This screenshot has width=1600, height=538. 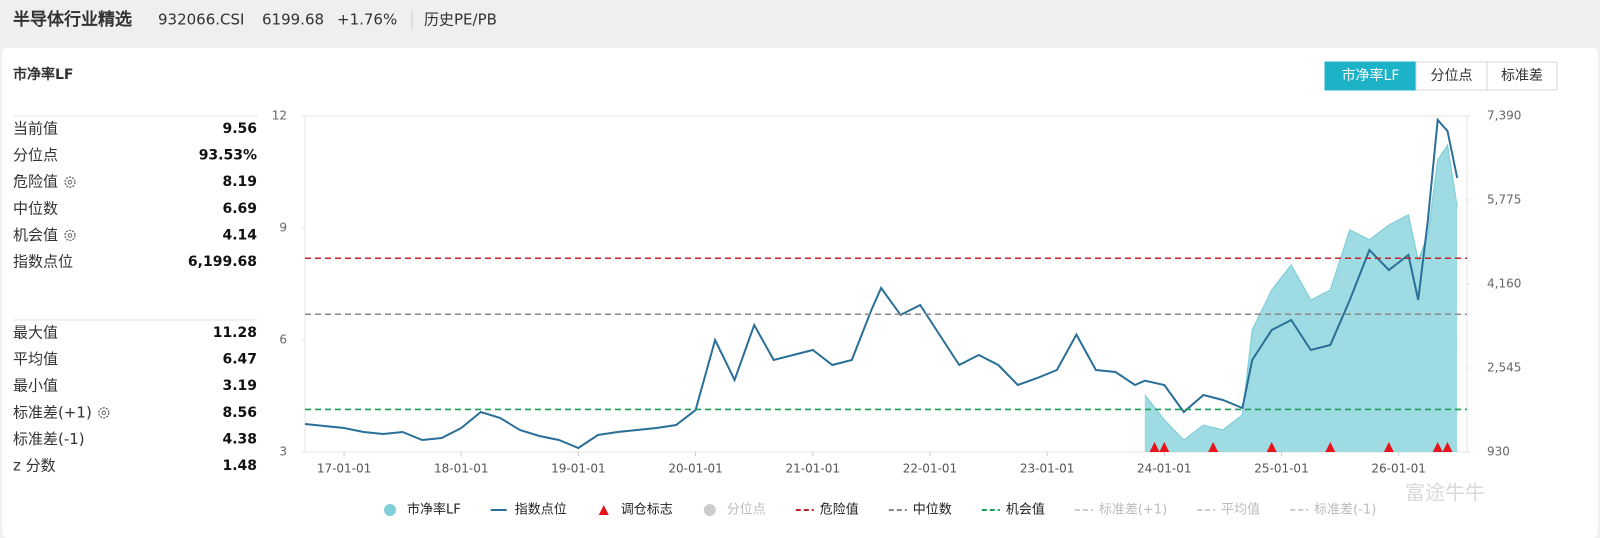 What do you see at coordinates (1445, 493) in the screenshot?
I see `watermark: 富途牛牛` at bounding box center [1445, 493].